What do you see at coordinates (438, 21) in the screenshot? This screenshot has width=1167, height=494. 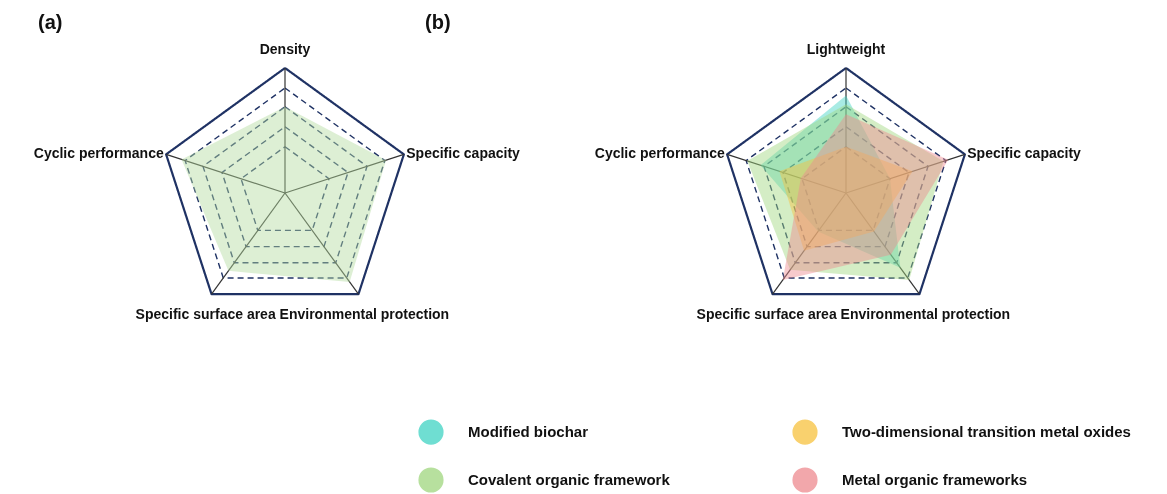 I see `chart-title: (b)` at bounding box center [438, 21].